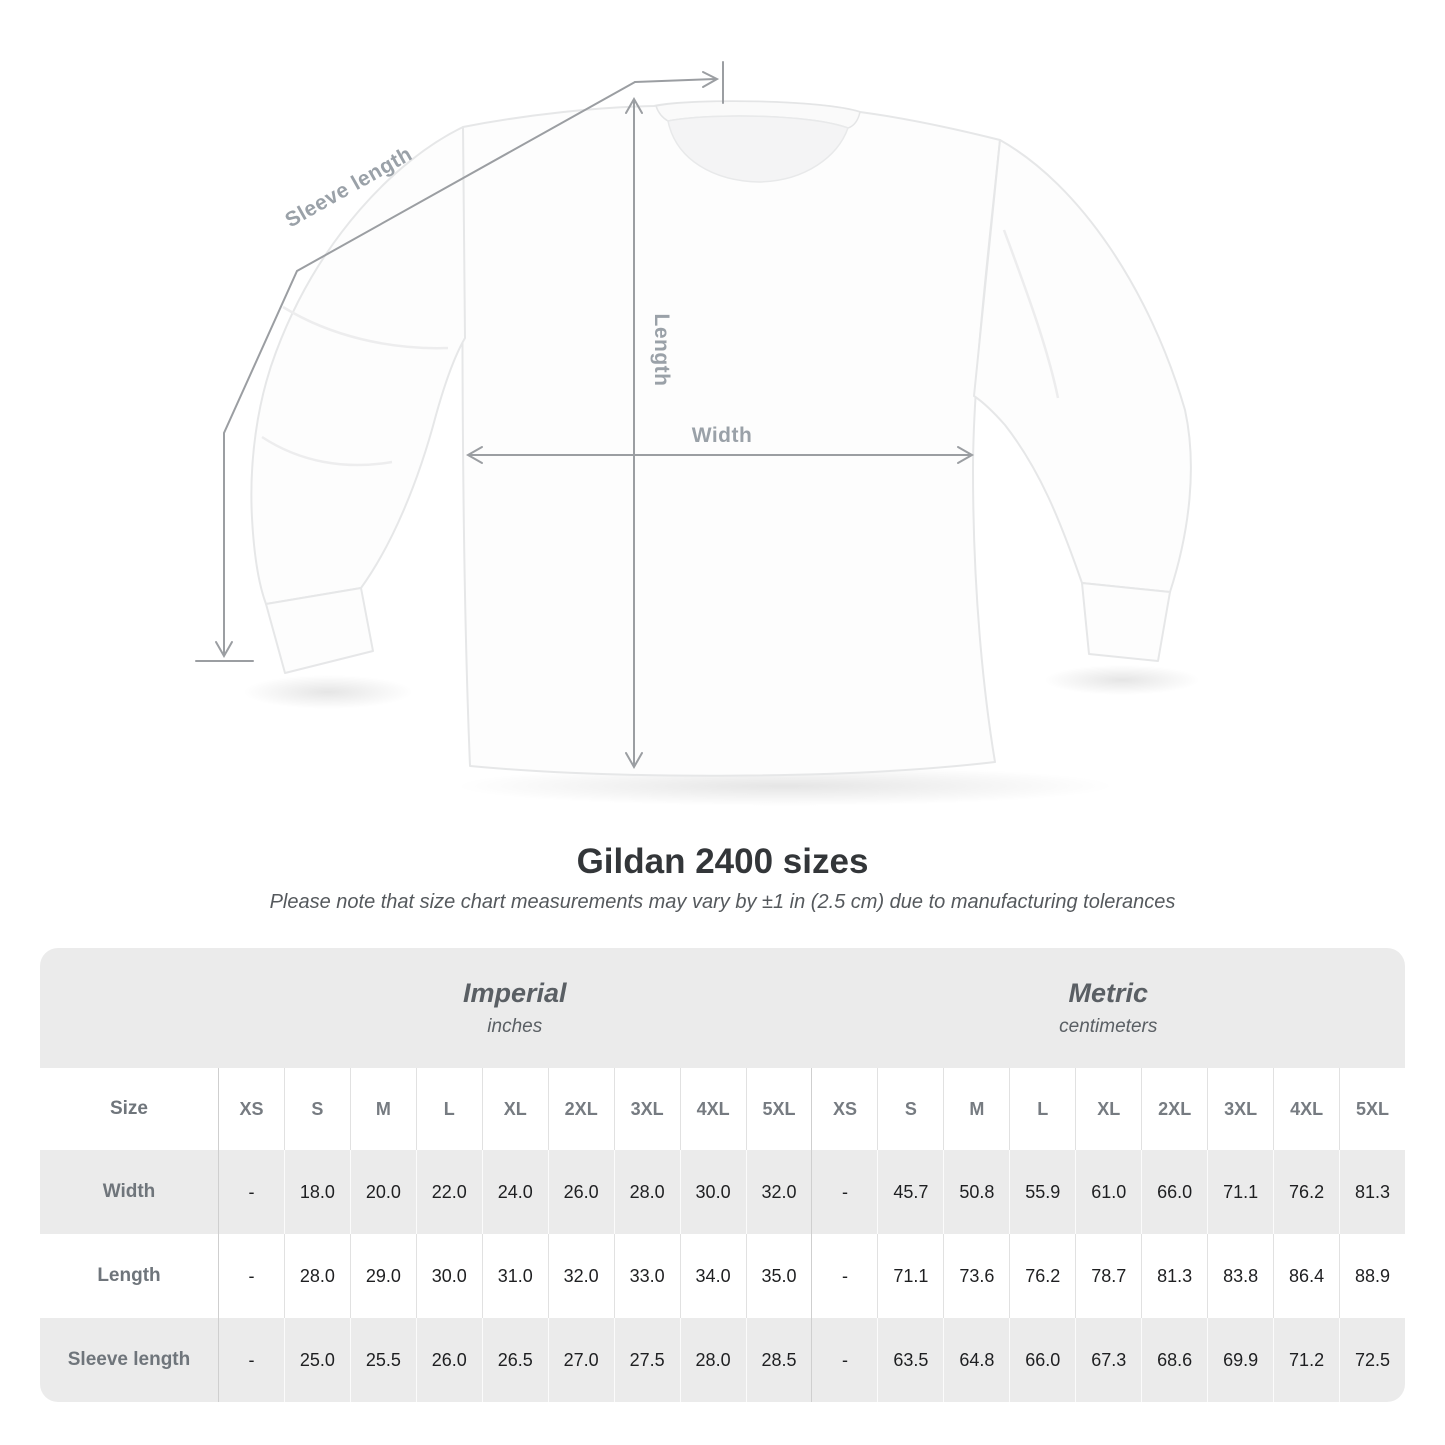 The width and height of the screenshot is (1445, 1445). I want to click on size-value-cell: 88.9, so click(1372, 1276).